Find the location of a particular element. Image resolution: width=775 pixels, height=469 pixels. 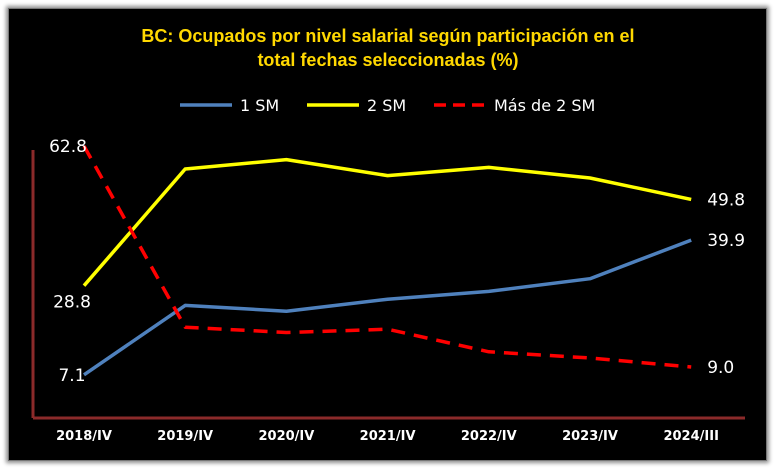

x-tick-label: 2023/IV is located at coordinates (590, 436).